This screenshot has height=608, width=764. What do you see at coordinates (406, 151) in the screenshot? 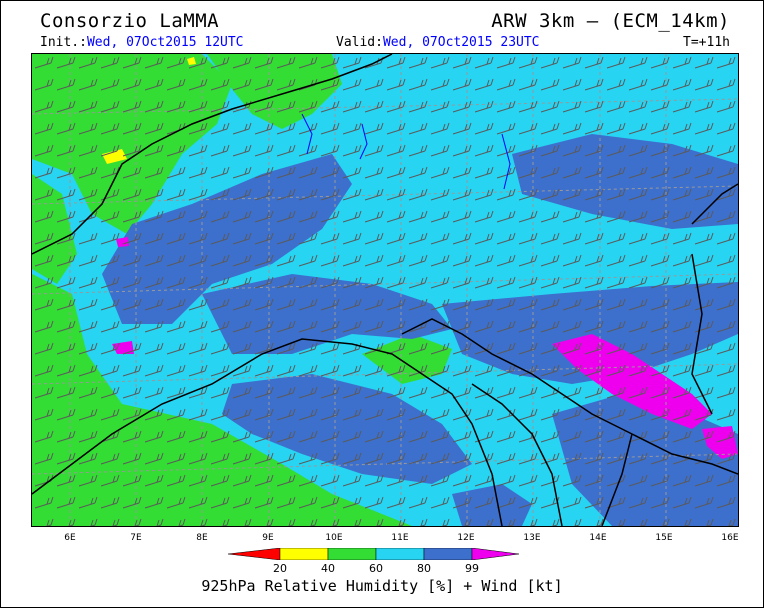
I see `lakes-rivers` at bounding box center [406, 151].